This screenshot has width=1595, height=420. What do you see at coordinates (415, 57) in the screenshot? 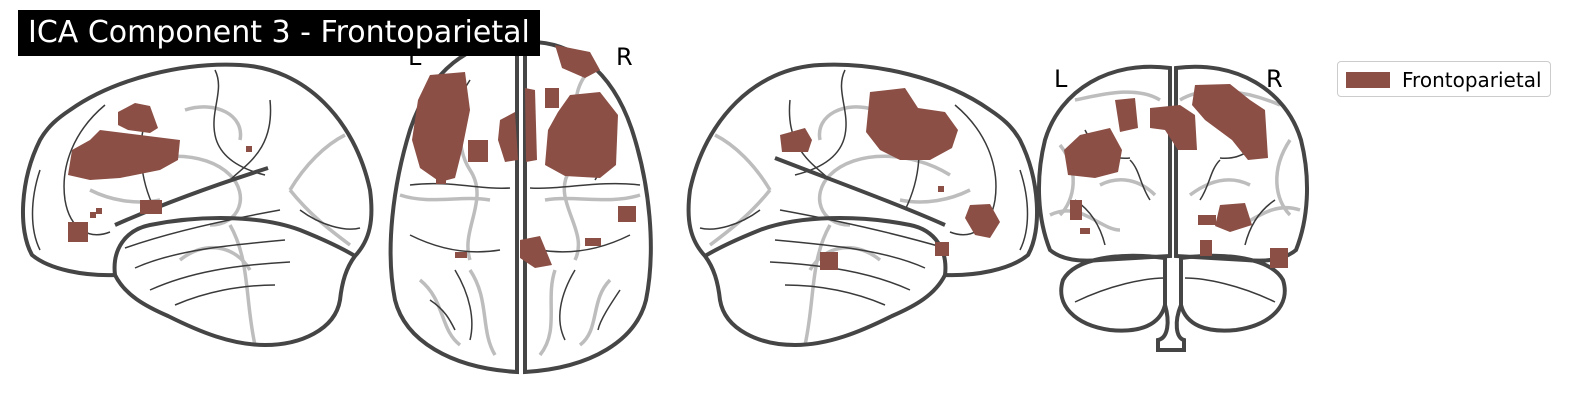
I see `axial-left-label: L` at bounding box center [415, 57].